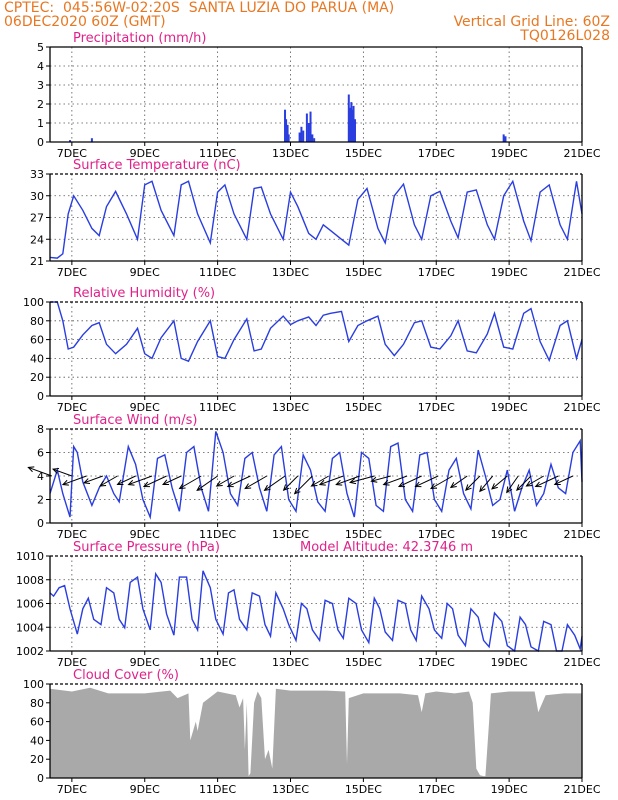 The width and height of the screenshot is (618, 800). I want to click on y-tick-label: 80, so click(37, 321).